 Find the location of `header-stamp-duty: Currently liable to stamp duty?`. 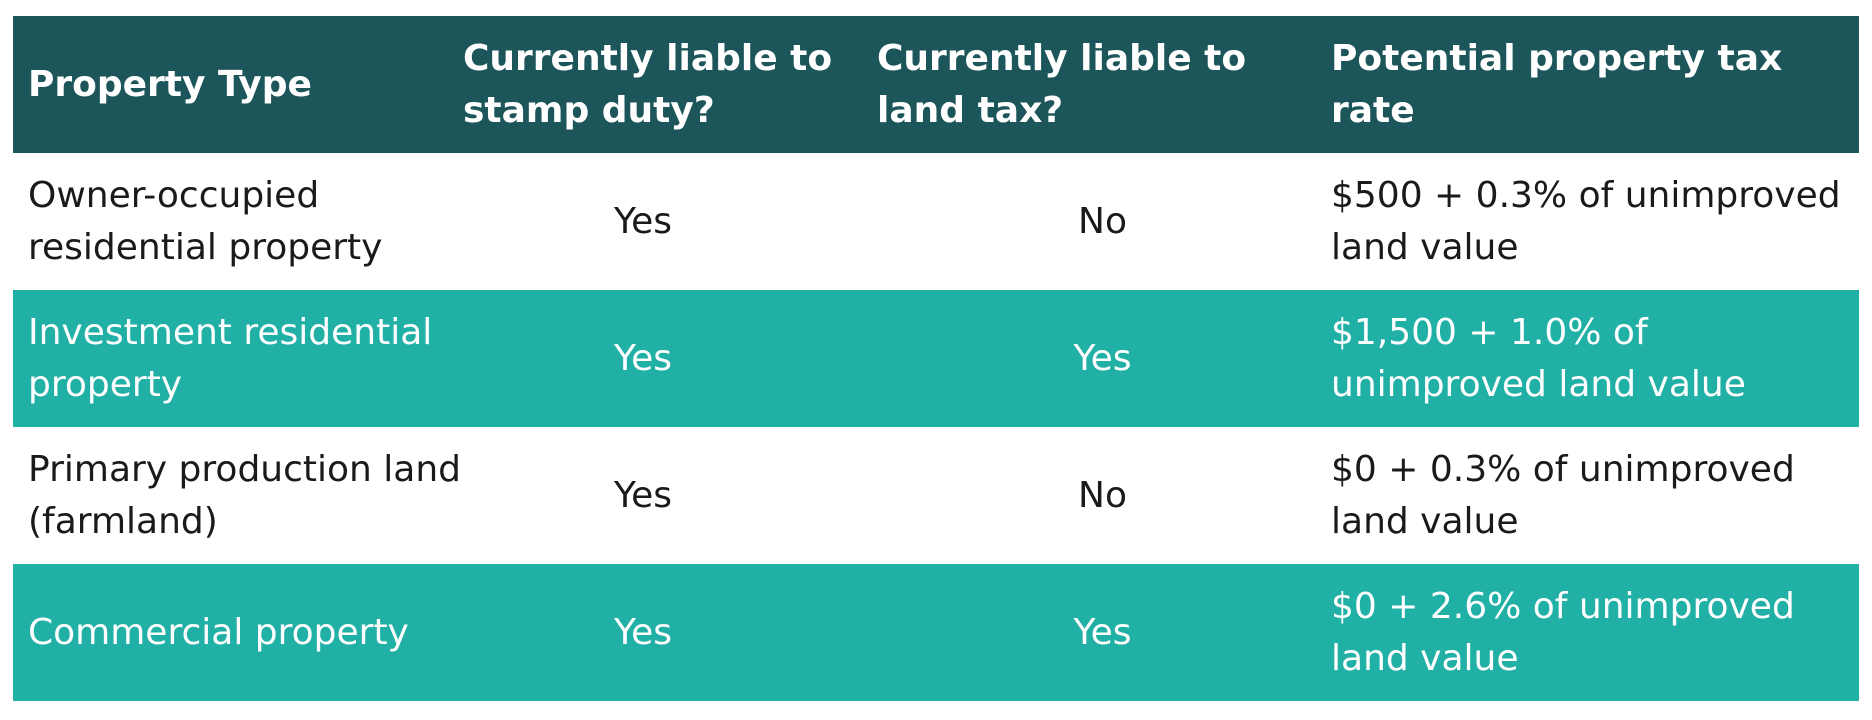

header-stamp-duty: Currently liable to stamp duty? is located at coordinates (648, 84).